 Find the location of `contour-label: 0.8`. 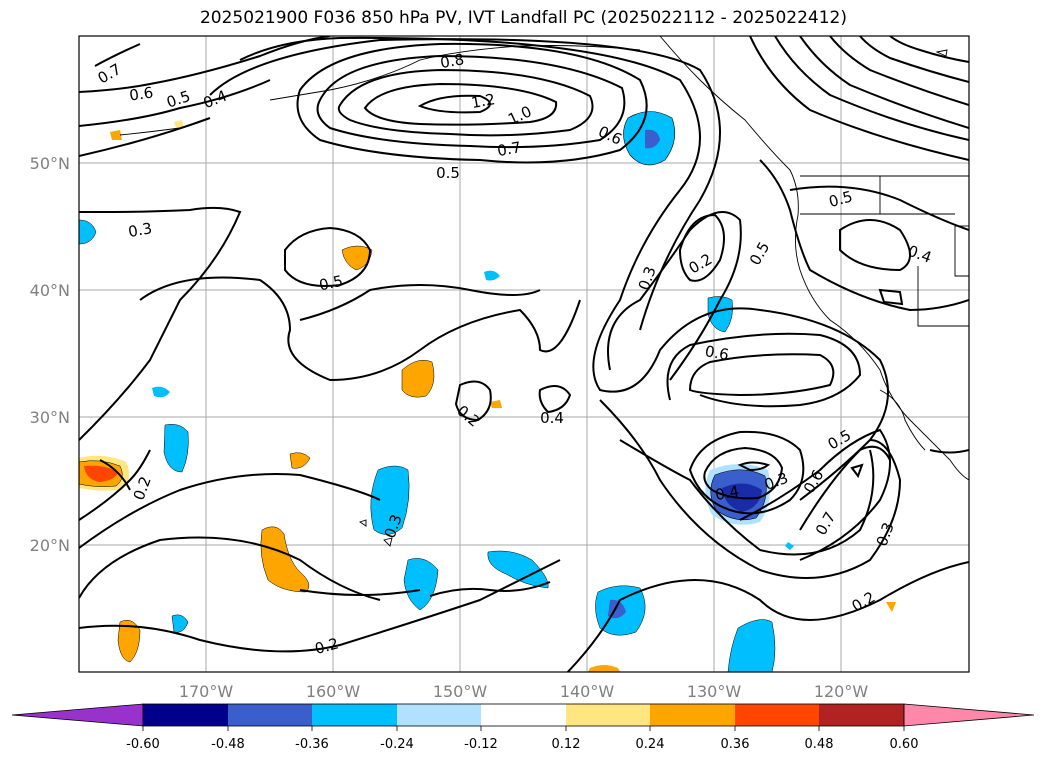

contour-label: 0.8 is located at coordinates (452, 61).